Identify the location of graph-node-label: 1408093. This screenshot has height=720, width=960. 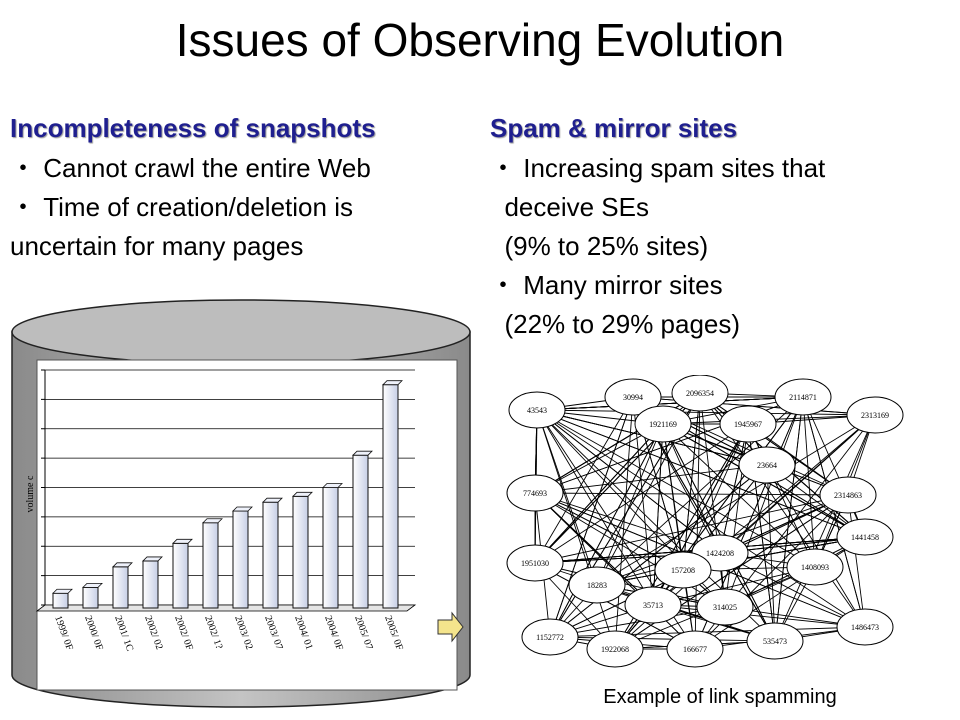
(815, 567).